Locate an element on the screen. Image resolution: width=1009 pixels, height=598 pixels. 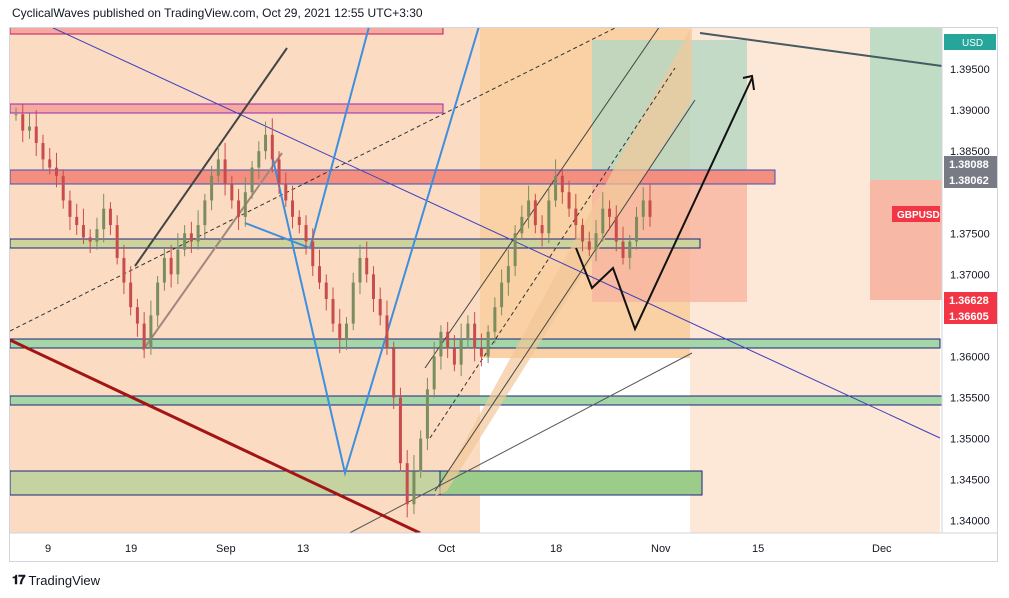
early-channel-lower is located at coordinates (212, 251).